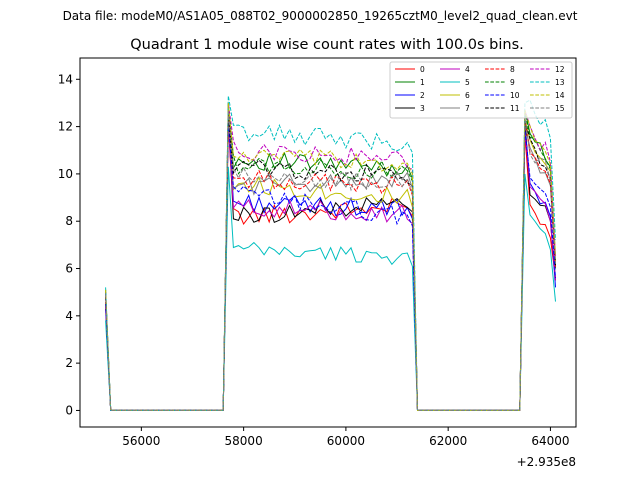 This screenshot has width=640, height=480. I want to click on legend-label-10: 10, so click(515, 95).